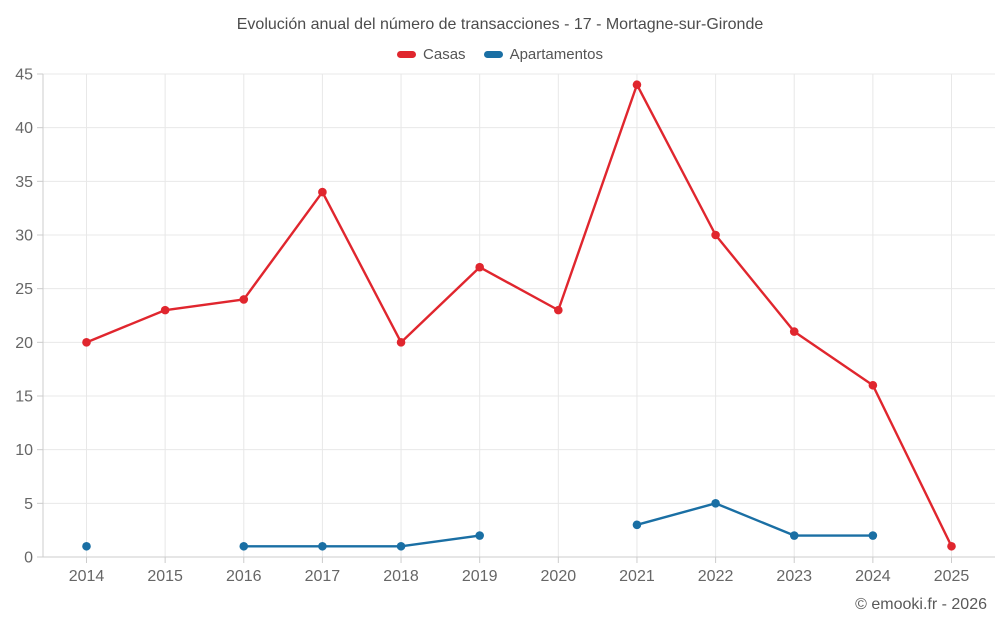 This screenshot has width=1000, height=625. What do you see at coordinates (556, 54) in the screenshot?
I see `legend-label-apartamentos: Apartamentos` at bounding box center [556, 54].